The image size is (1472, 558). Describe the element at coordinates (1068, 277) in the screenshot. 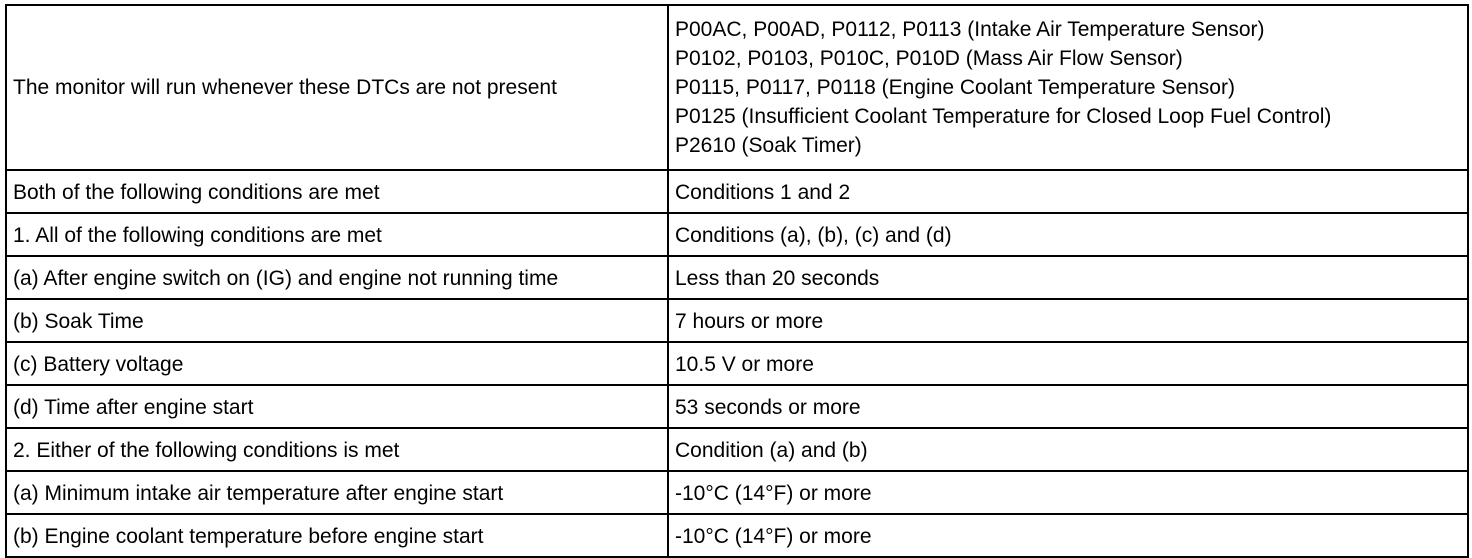

I see `value-cell: Less than 20 seconds` at that location.